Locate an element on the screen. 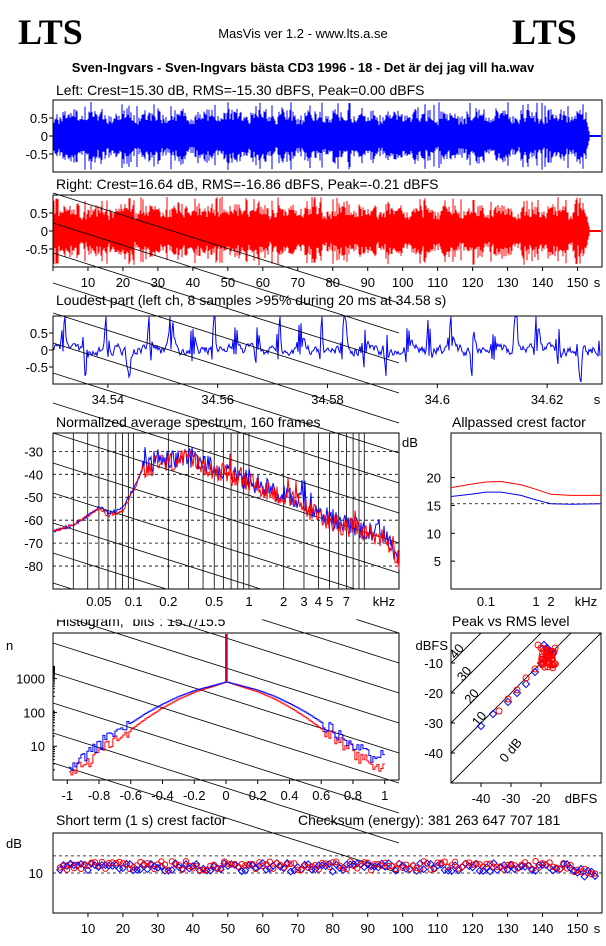  histogram-xtick: 0.4 is located at coordinates (289, 795).